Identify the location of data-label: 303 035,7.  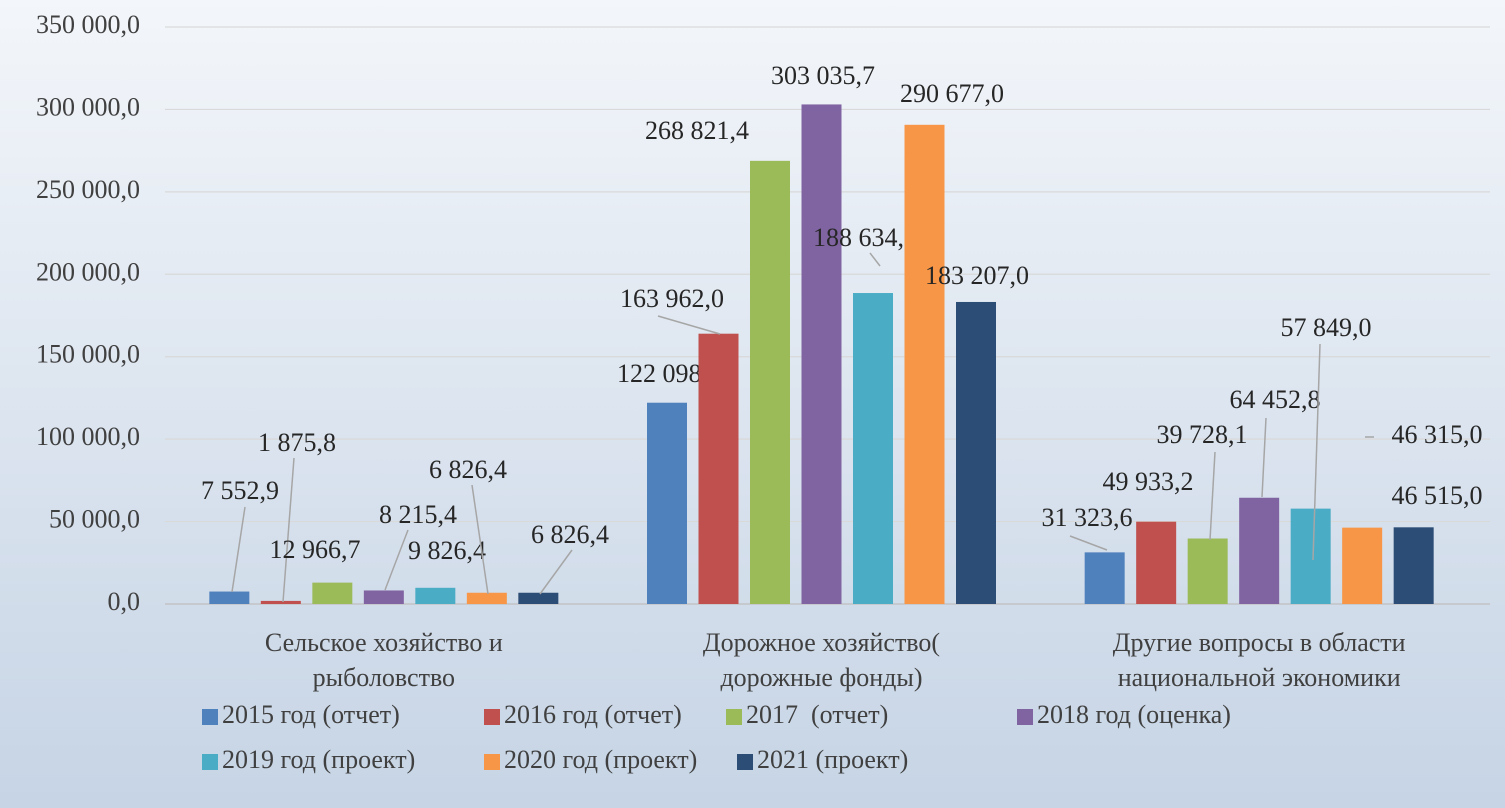
(823, 75).